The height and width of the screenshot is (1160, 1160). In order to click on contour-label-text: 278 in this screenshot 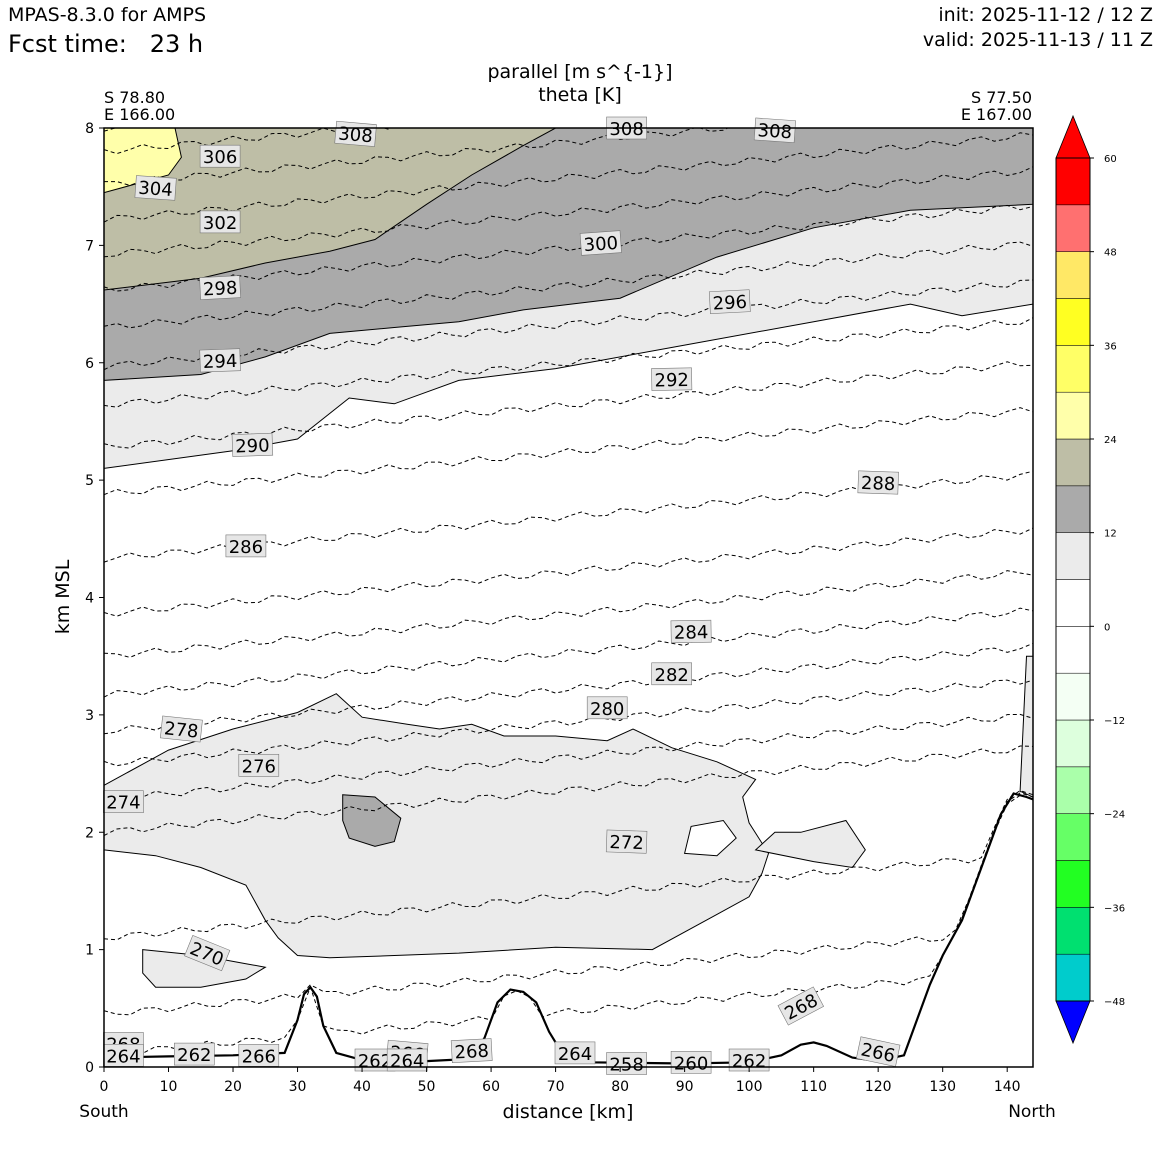, I will do `click(181, 730)`.